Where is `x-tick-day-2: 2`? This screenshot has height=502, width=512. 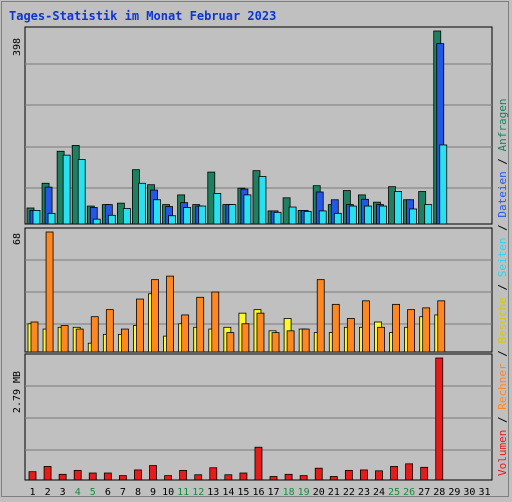
x-tick-day-2: 2 is located at coordinates (48, 492).